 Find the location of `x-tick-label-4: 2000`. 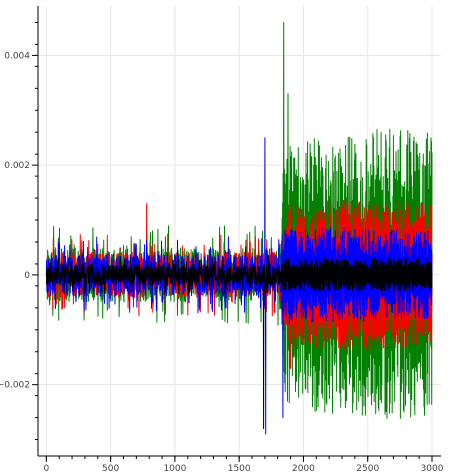

x-tick-label-4: 2000 is located at coordinates (303, 469).